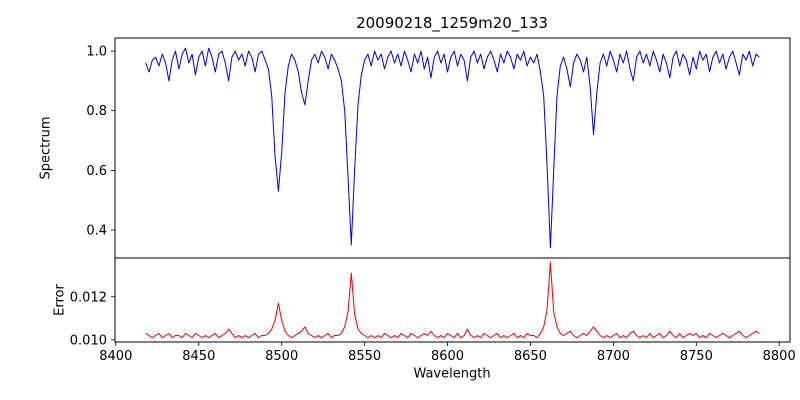  I want to click on y-tick-label: 1.0, so click(96, 52).